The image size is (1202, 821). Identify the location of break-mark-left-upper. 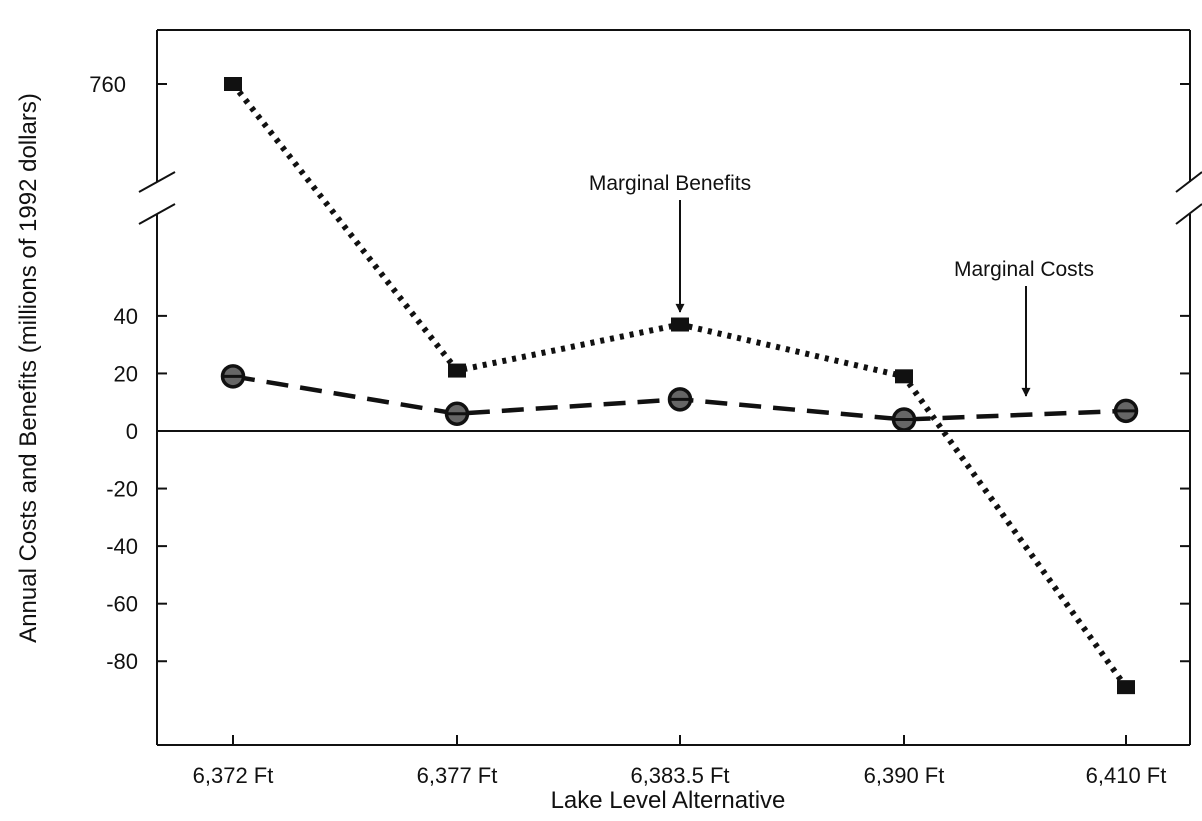
(157, 182).